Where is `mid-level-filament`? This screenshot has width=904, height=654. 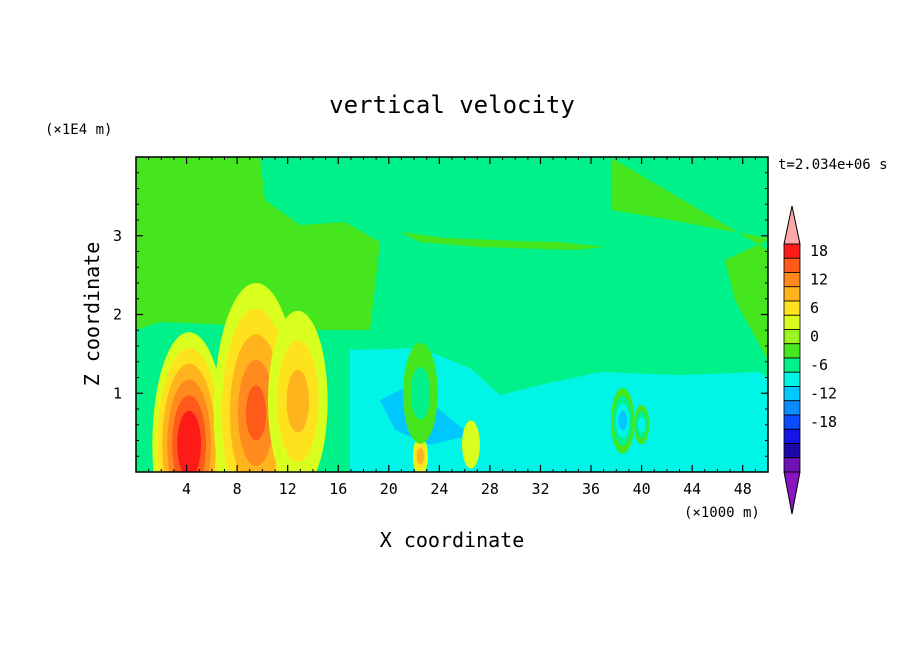 mid-level-filament is located at coordinates (502, 241).